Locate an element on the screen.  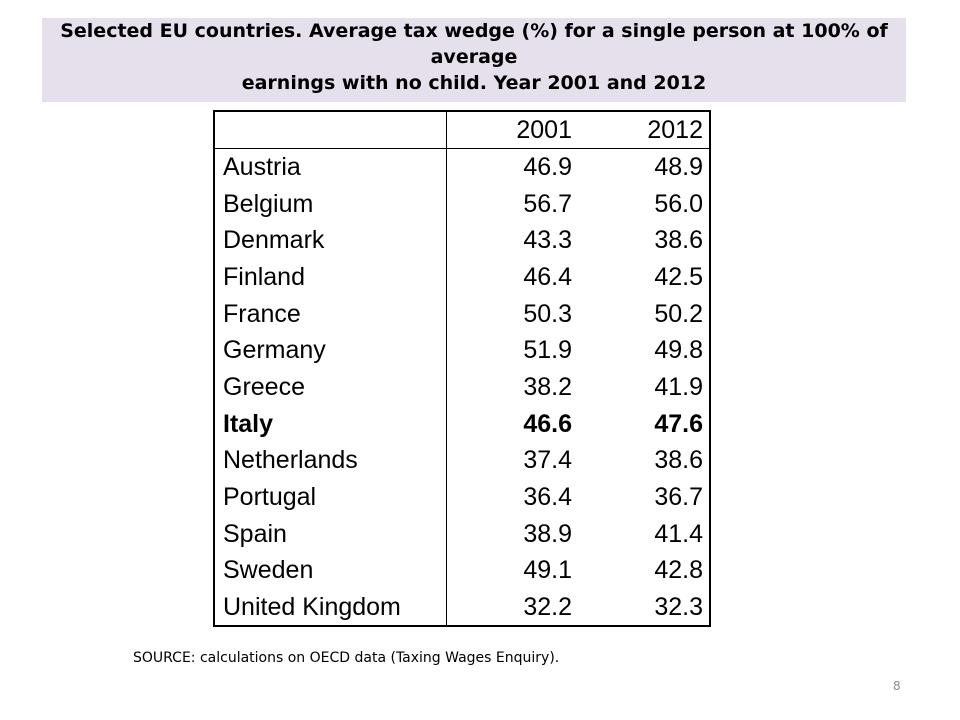
value-2012-cell: 42.8 is located at coordinates (678, 570).